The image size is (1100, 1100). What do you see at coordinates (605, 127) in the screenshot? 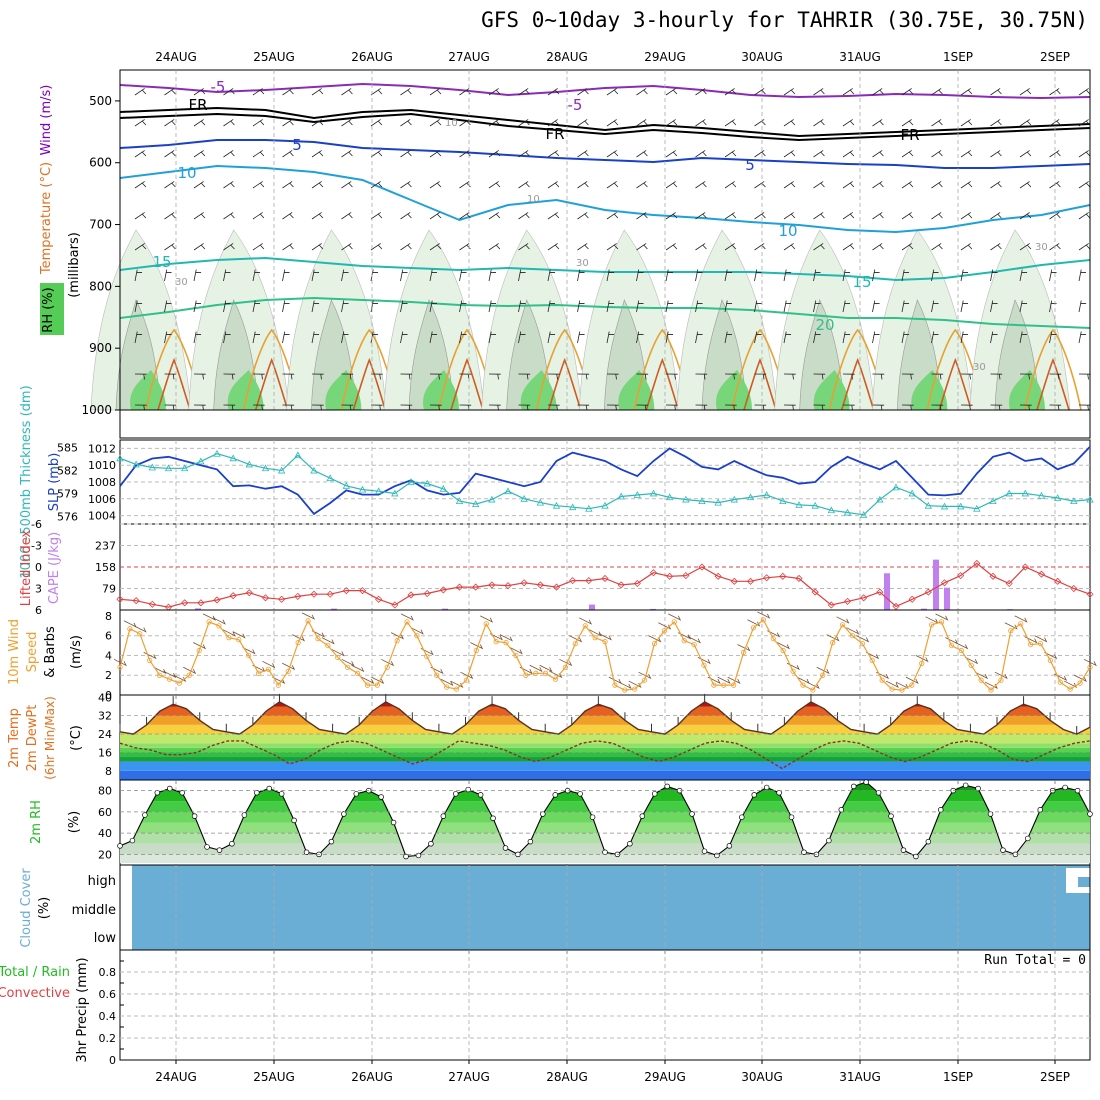
I see `isotherm-line` at bounding box center [605, 127].